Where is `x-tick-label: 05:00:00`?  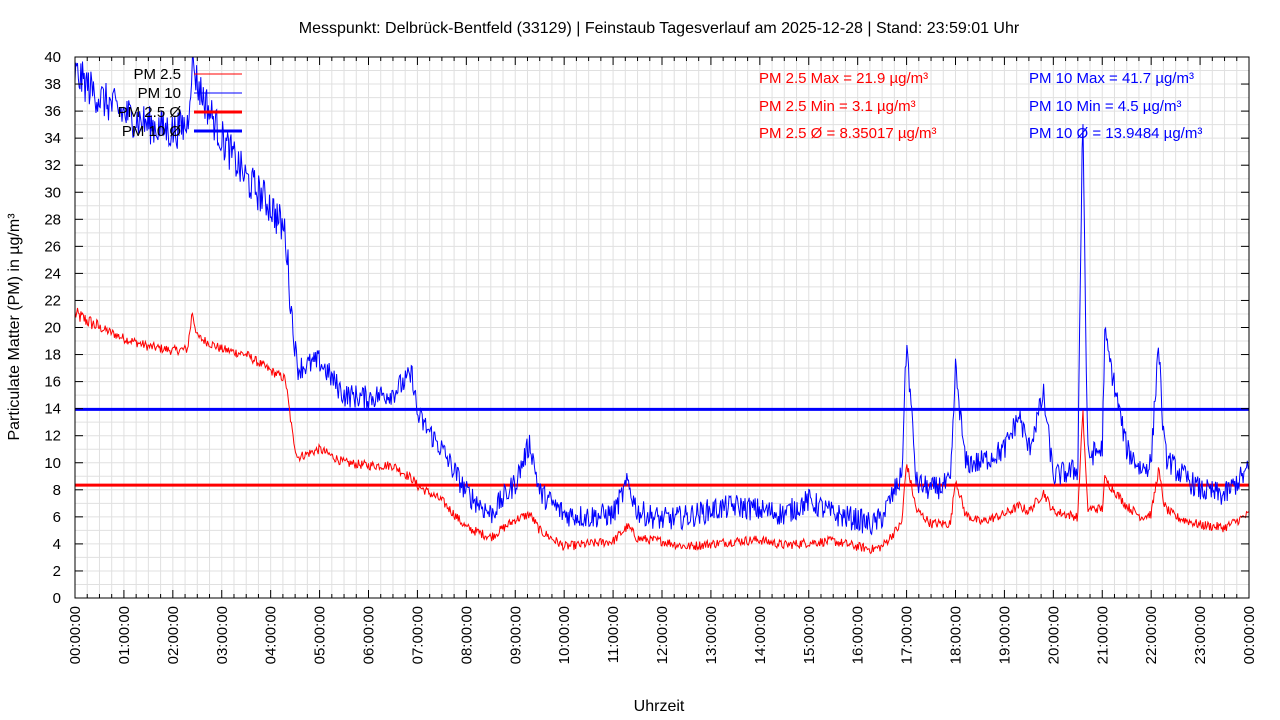 x-tick-label: 05:00:00 is located at coordinates (320, 635).